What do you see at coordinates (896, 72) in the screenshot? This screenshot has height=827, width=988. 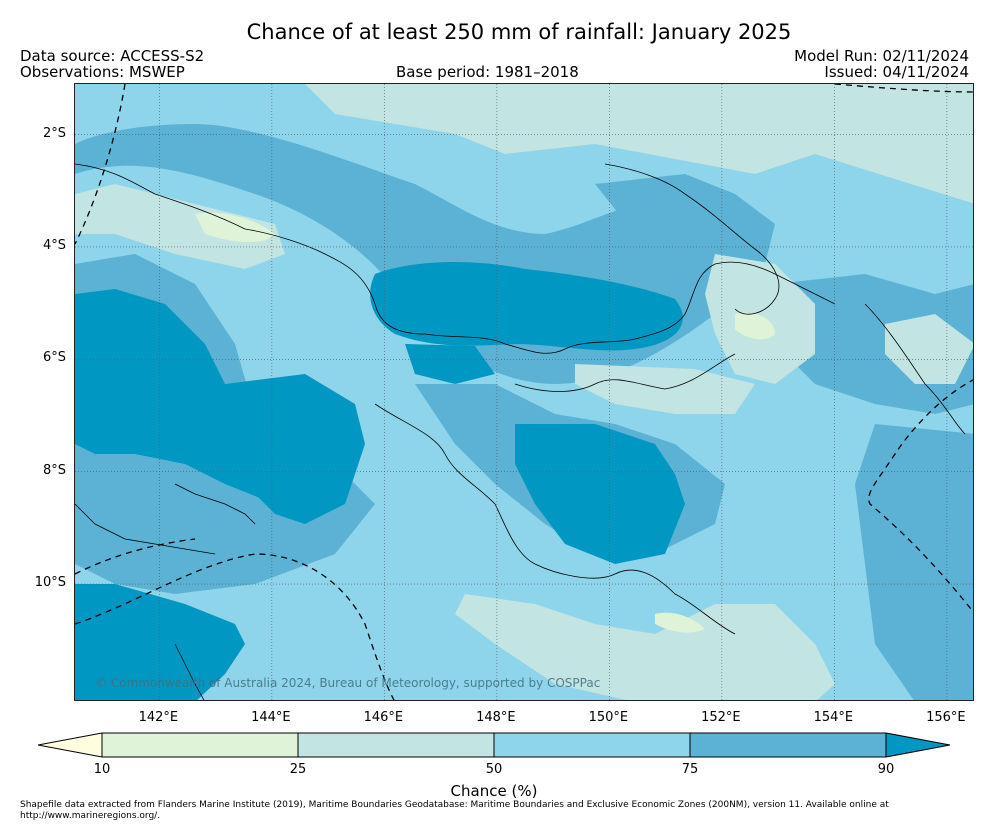 I see `issued-label: Issued: 04/11/2024` at bounding box center [896, 72].